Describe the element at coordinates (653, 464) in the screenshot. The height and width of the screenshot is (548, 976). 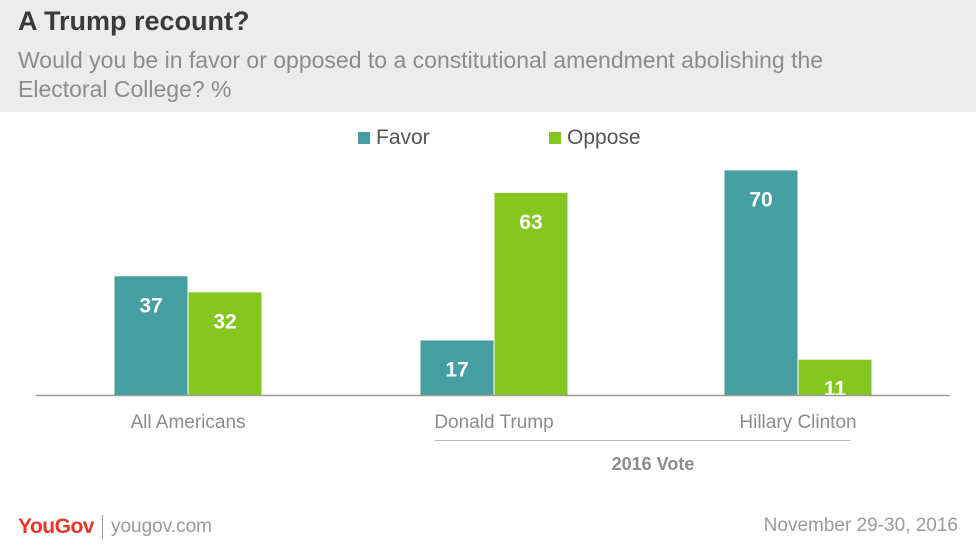
I see `group-label: 2016 Vote` at that location.